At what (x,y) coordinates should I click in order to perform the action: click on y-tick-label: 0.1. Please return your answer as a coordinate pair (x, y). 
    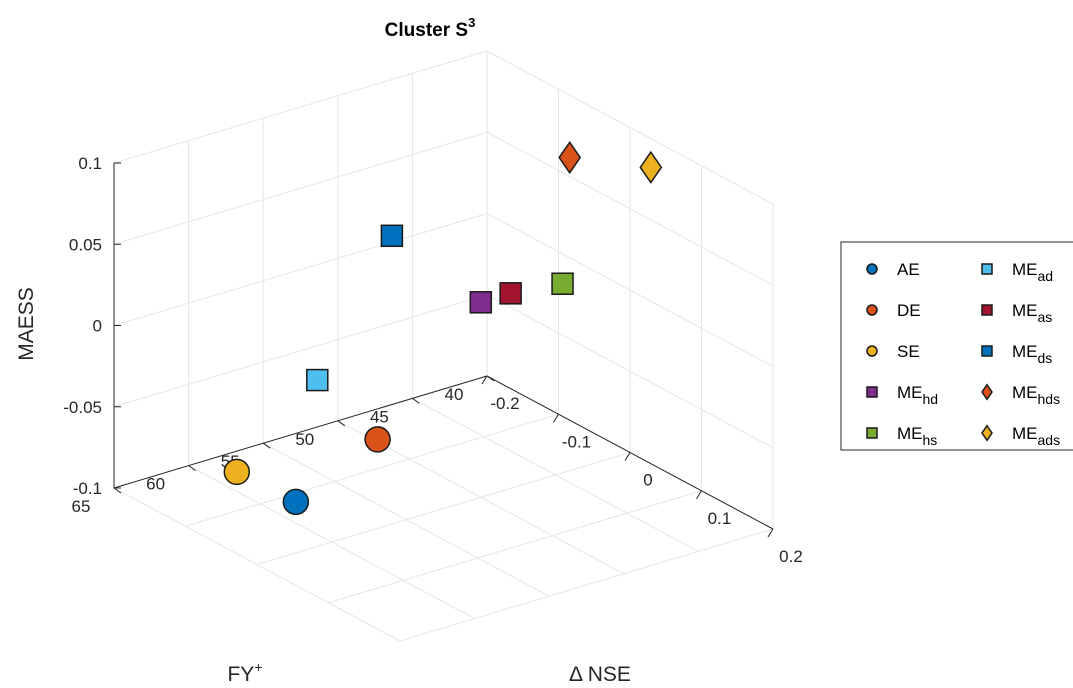
    Looking at the image, I should click on (720, 518).